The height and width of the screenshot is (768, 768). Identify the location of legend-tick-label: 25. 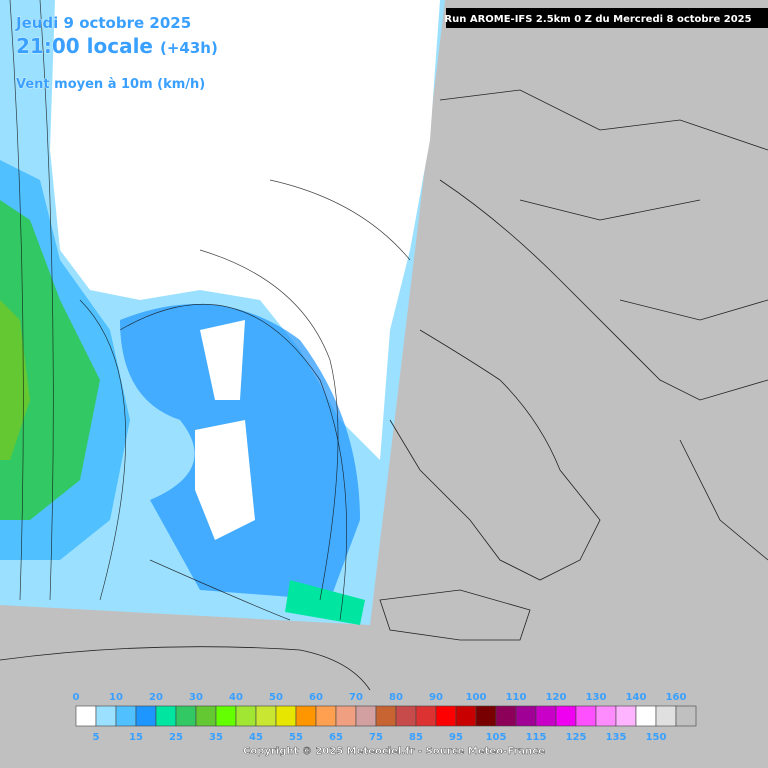
(176, 737).